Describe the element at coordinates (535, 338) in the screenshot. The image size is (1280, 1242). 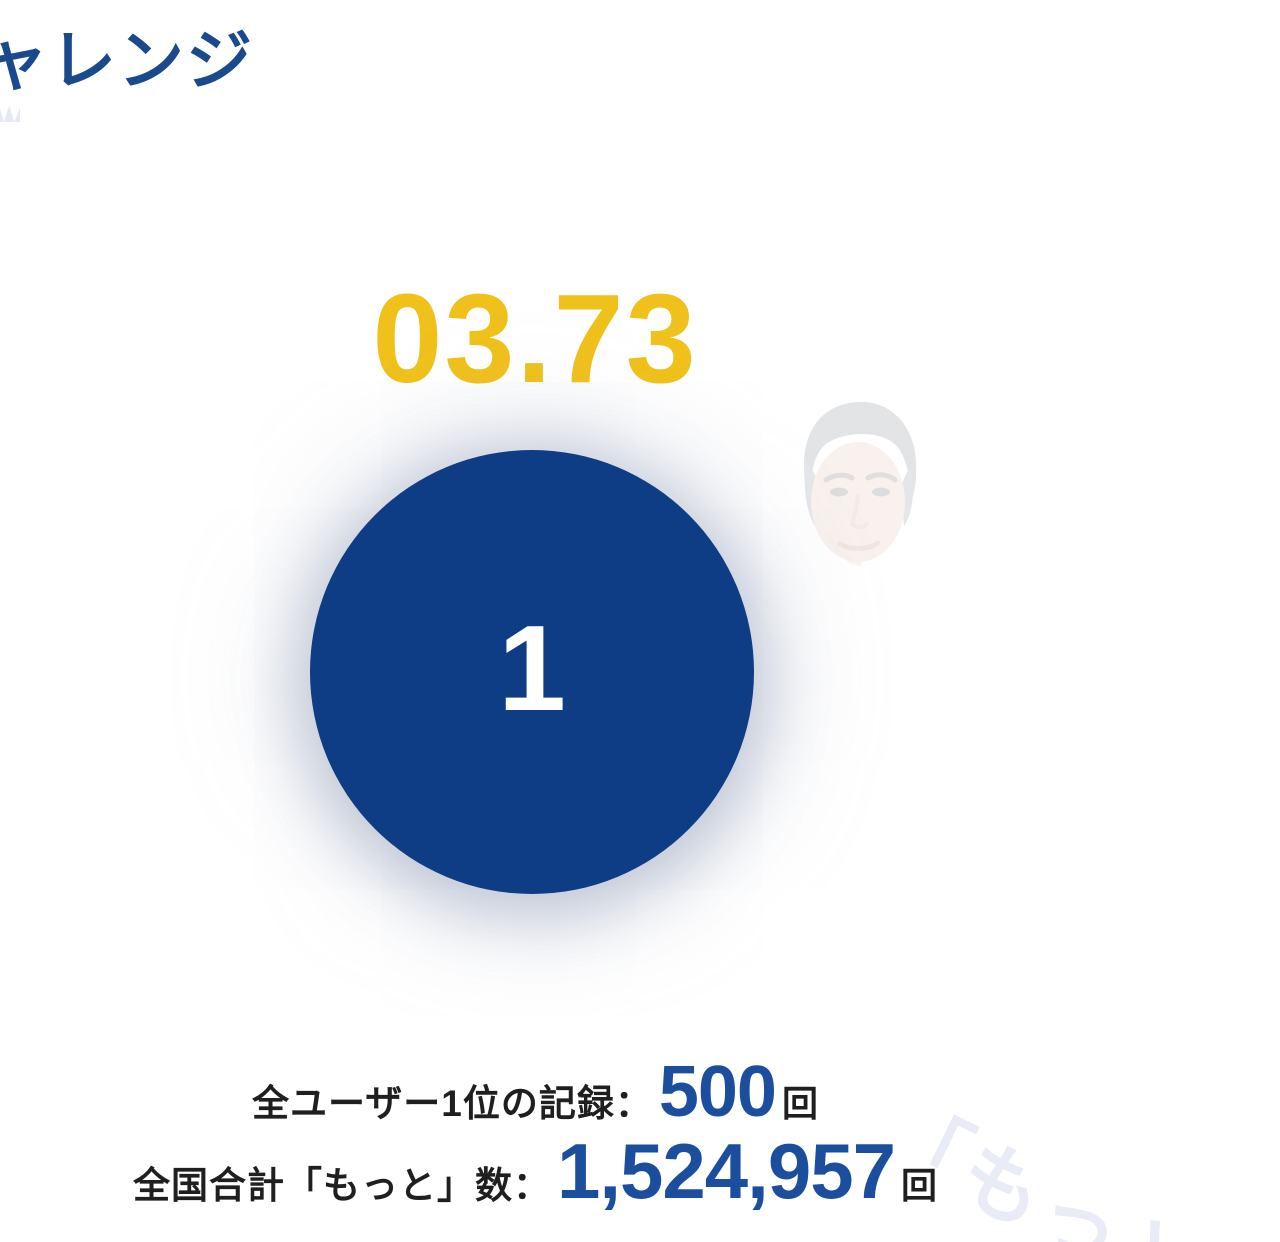
I see `countdown-timer: 03.73` at that location.